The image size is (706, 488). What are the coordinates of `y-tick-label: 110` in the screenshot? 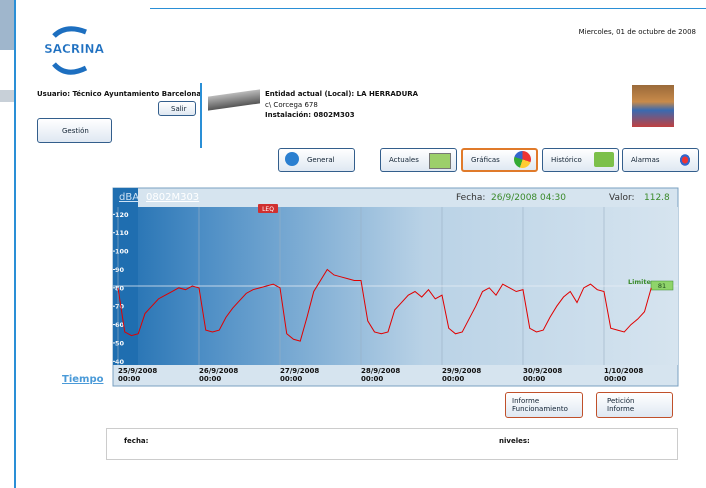 It's located at (122, 233).